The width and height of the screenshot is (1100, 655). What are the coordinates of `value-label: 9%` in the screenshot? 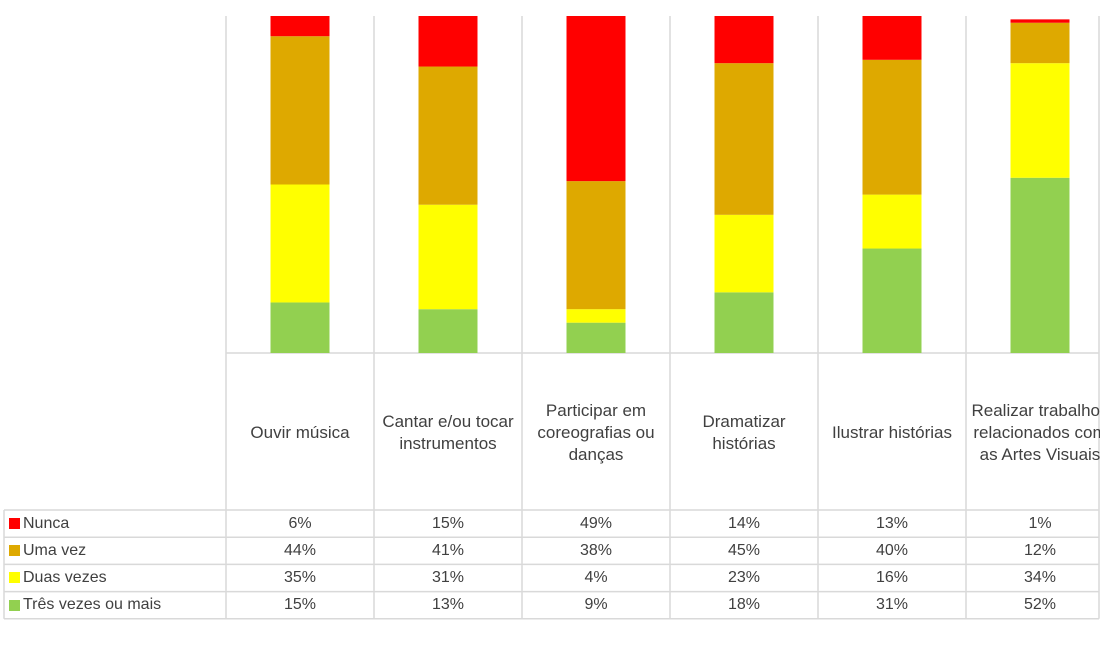 It's located at (596, 605).